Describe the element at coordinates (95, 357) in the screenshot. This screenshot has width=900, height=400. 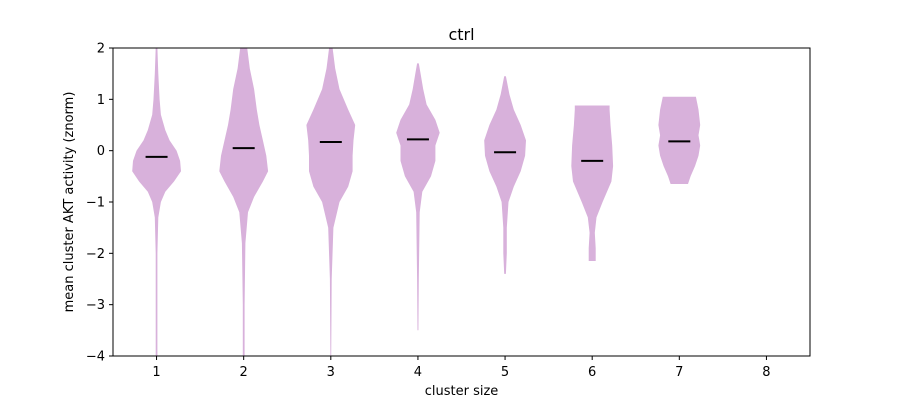
I see `y-tick-label: −4` at that location.